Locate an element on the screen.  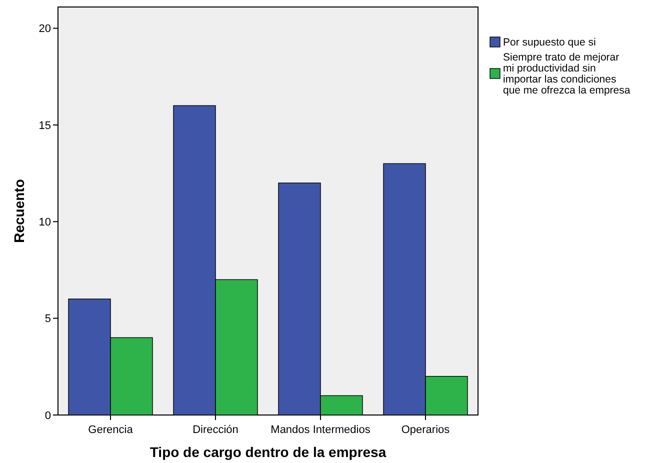
legend-label: Siempre trato de mejorar mi productividad sin importar las condiciones que me ofrezca la empresa is located at coordinates (566, 74).